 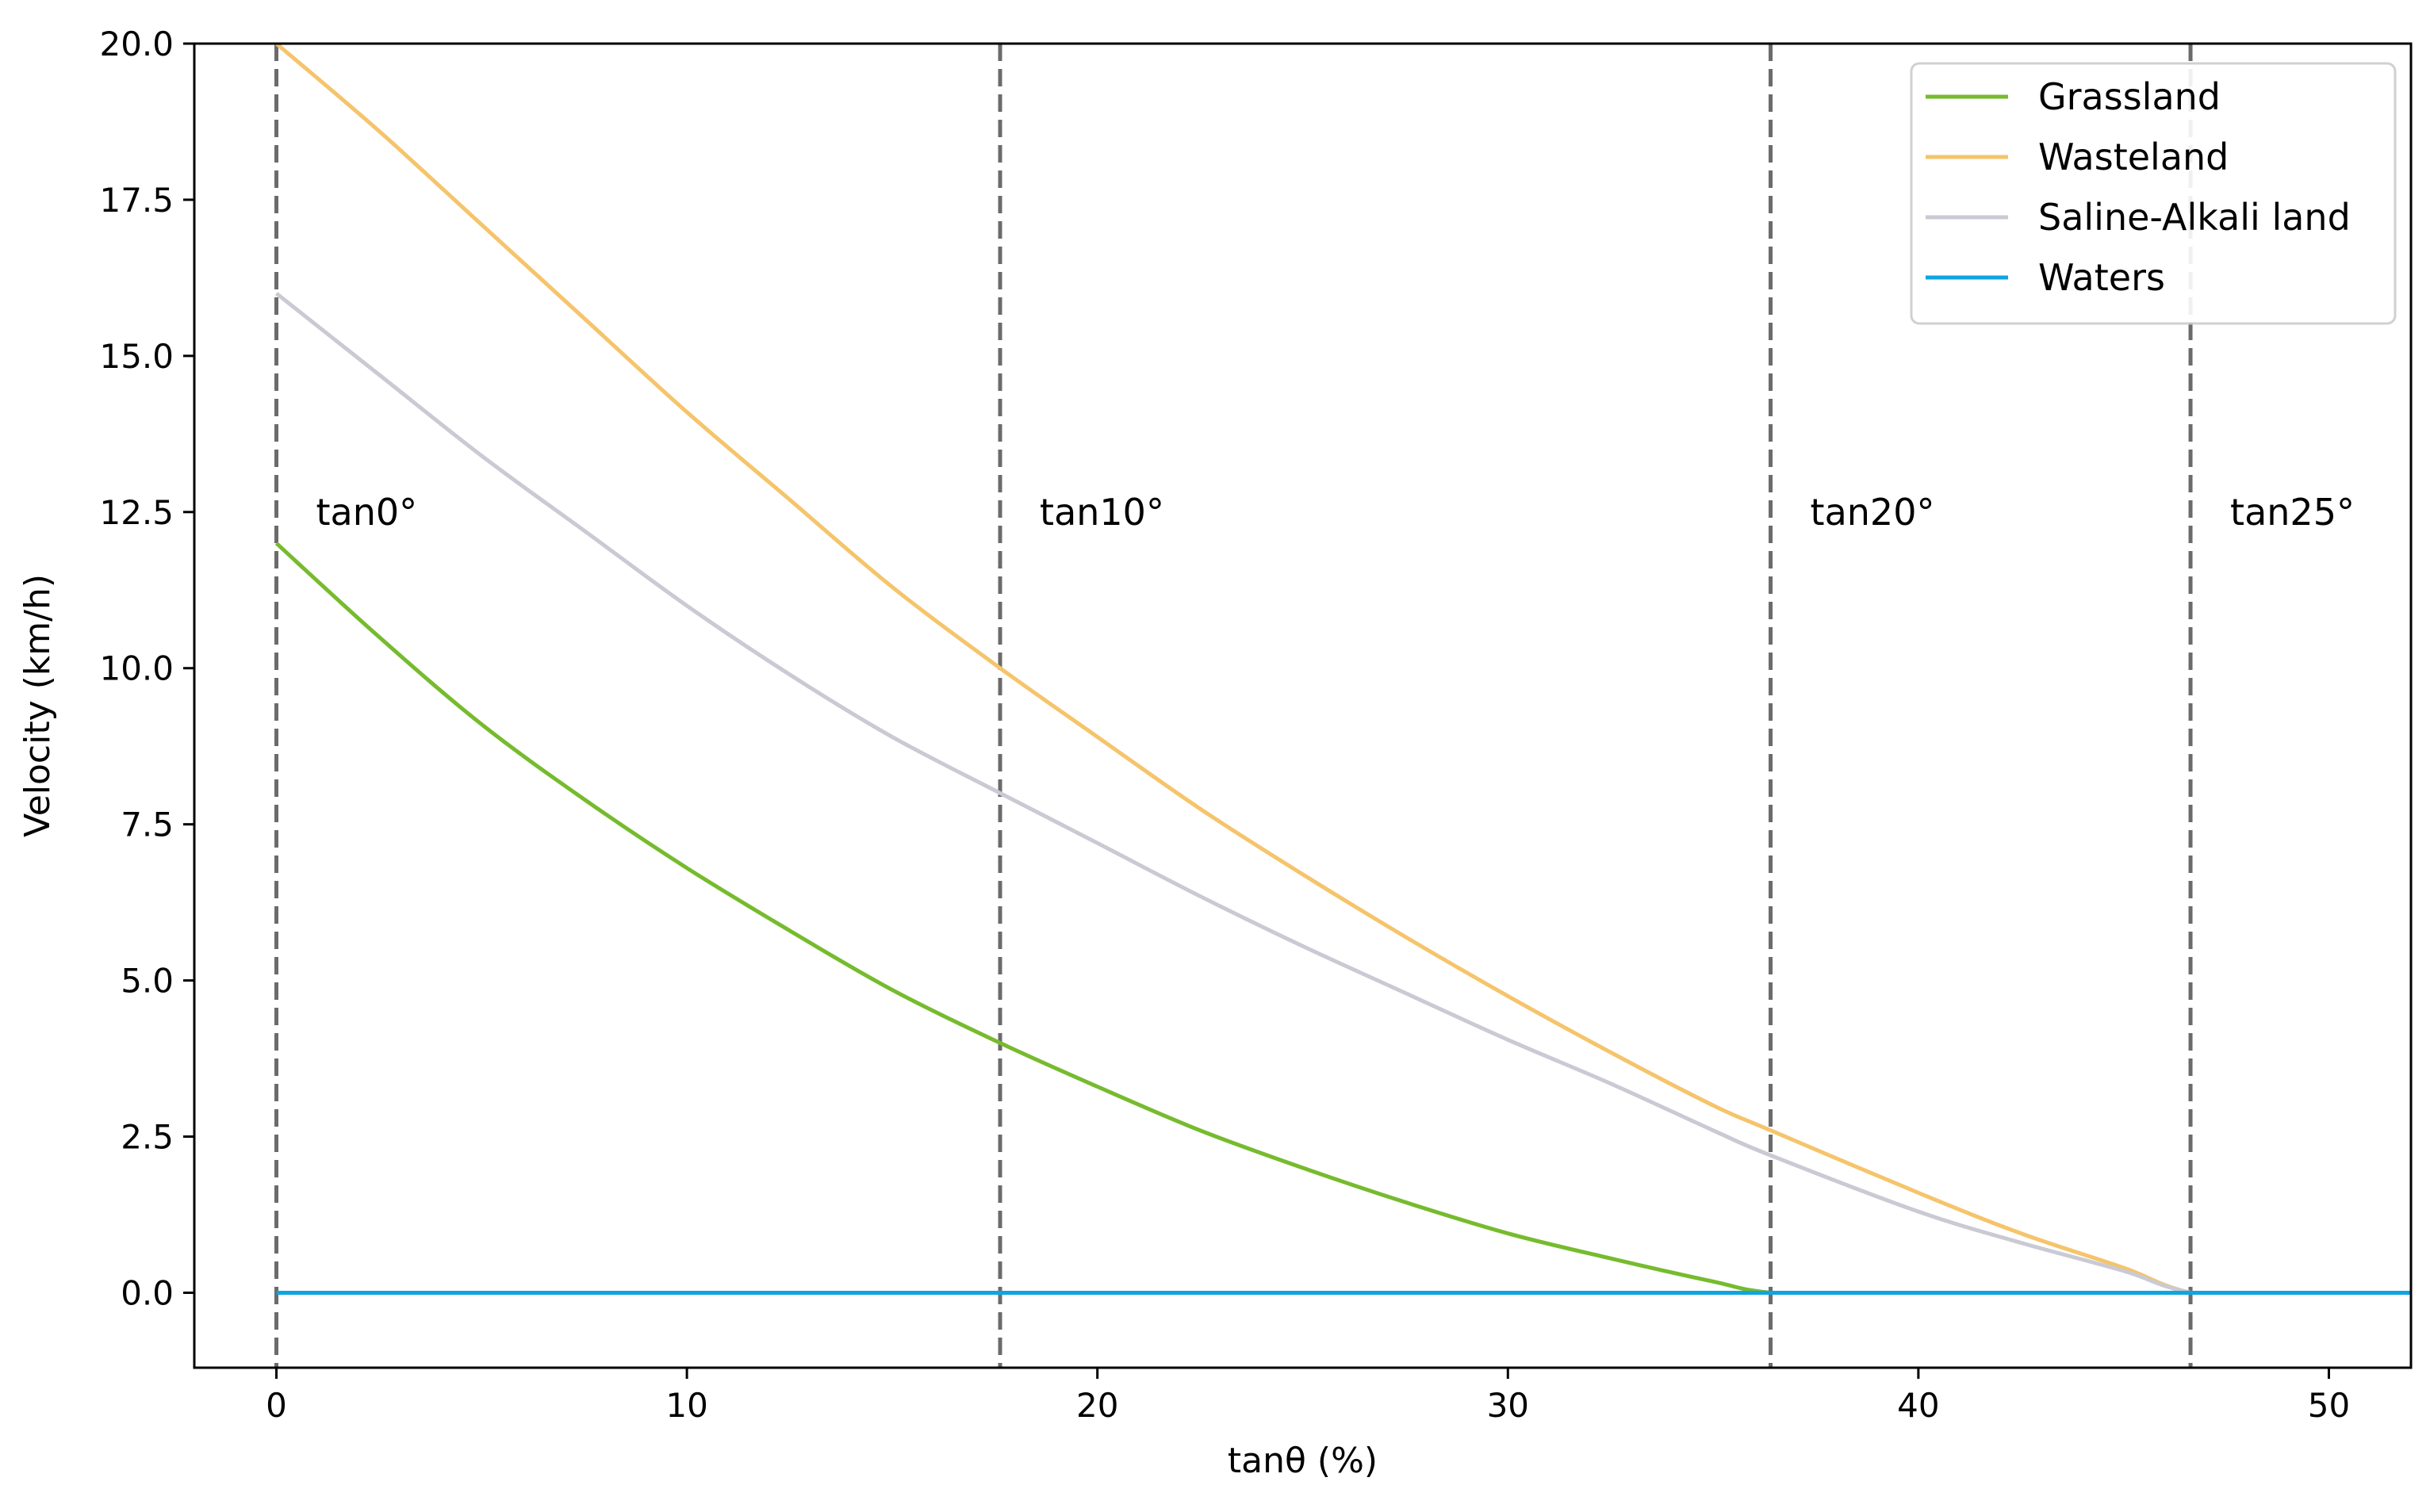 I want to click on y-tick-label: 10.0, so click(x=136, y=668).